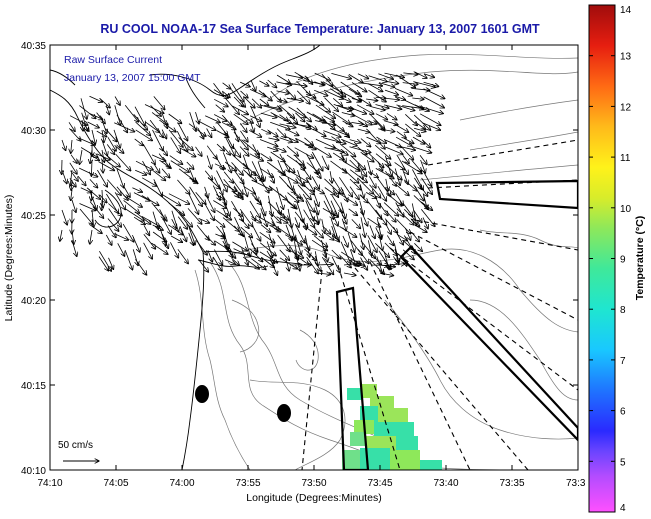  Describe the element at coordinates (49, 483) in the screenshot. I see `x-tick-label: 74:10` at that location.